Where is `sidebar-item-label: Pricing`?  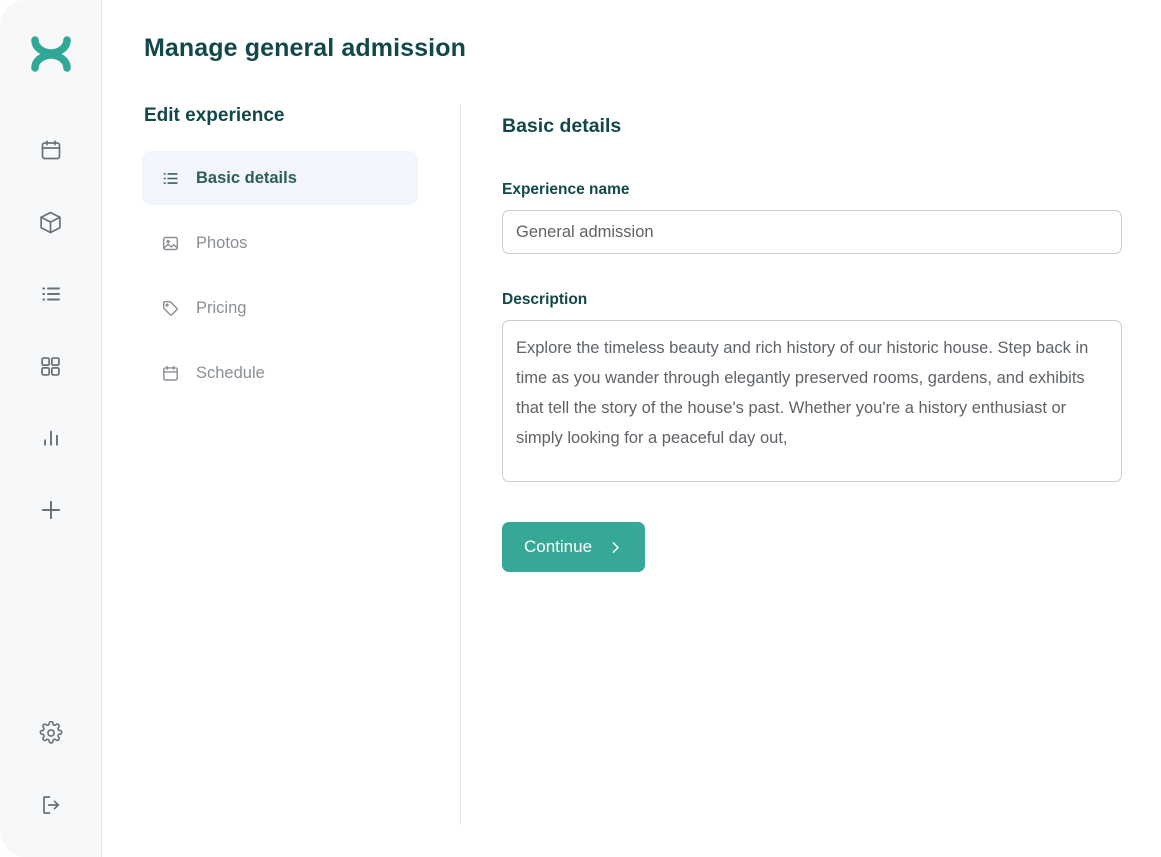 sidebar-item-label: Pricing is located at coordinates (221, 307).